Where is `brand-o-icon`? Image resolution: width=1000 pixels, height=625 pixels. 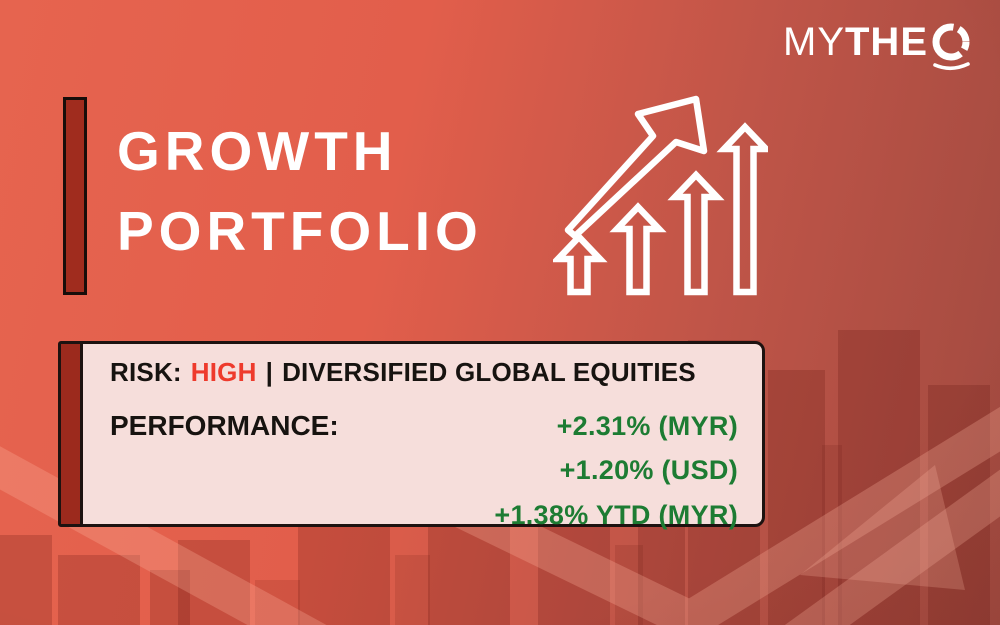
brand-o-icon is located at coordinates (951, 47).